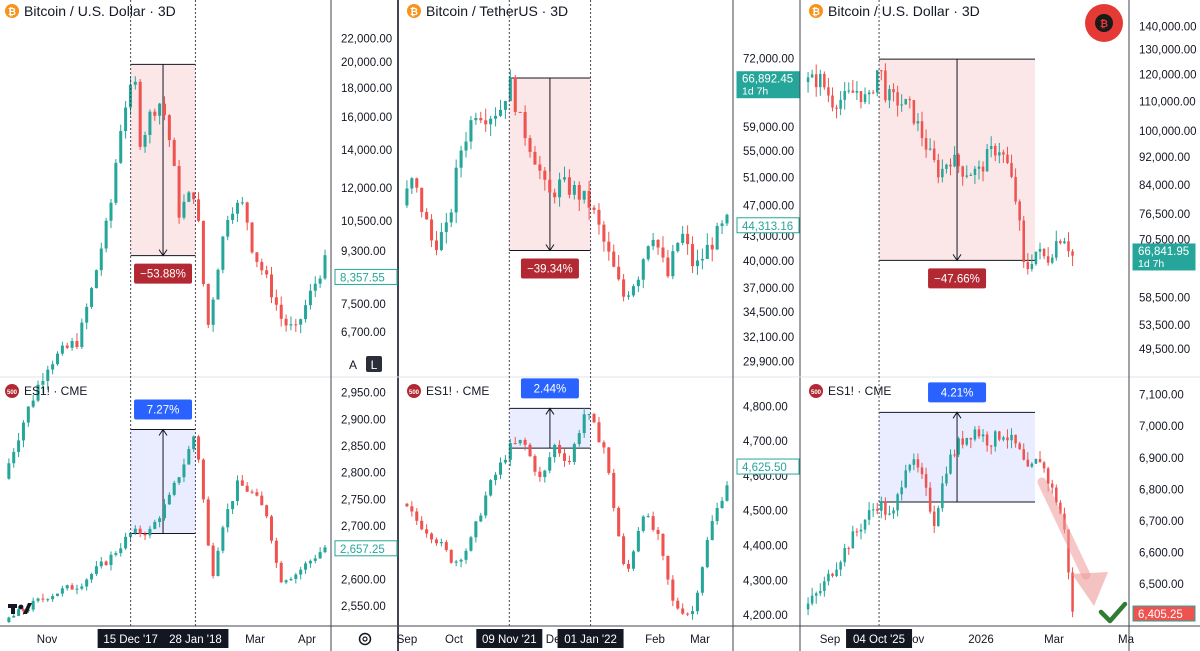 The height and width of the screenshot is (651, 1200). Describe the element at coordinates (47, 640) in the screenshot. I see `time-tick-label: Nov` at that location.